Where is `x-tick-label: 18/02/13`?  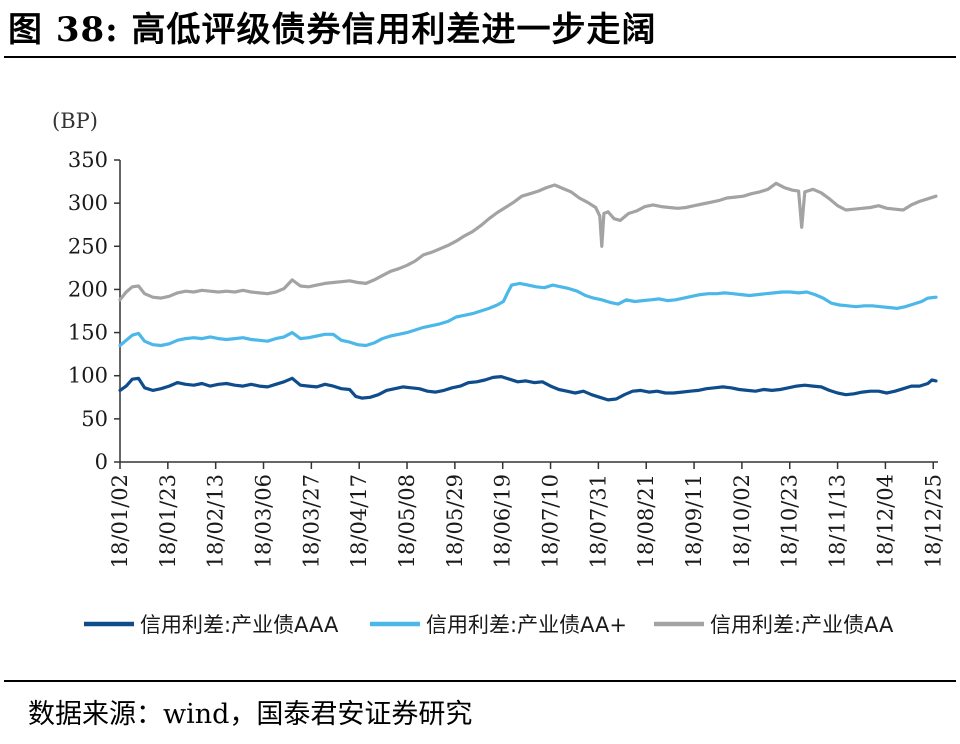 x-tick-label: 18/02/13 is located at coordinates (216, 521).